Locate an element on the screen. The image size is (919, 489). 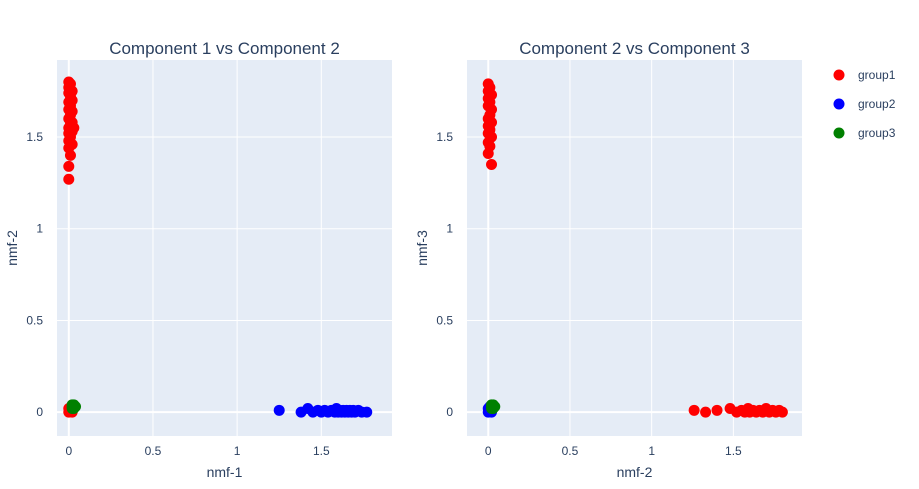
subplot-title: Component 1 vs Component 2 is located at coordinates (224, 48).